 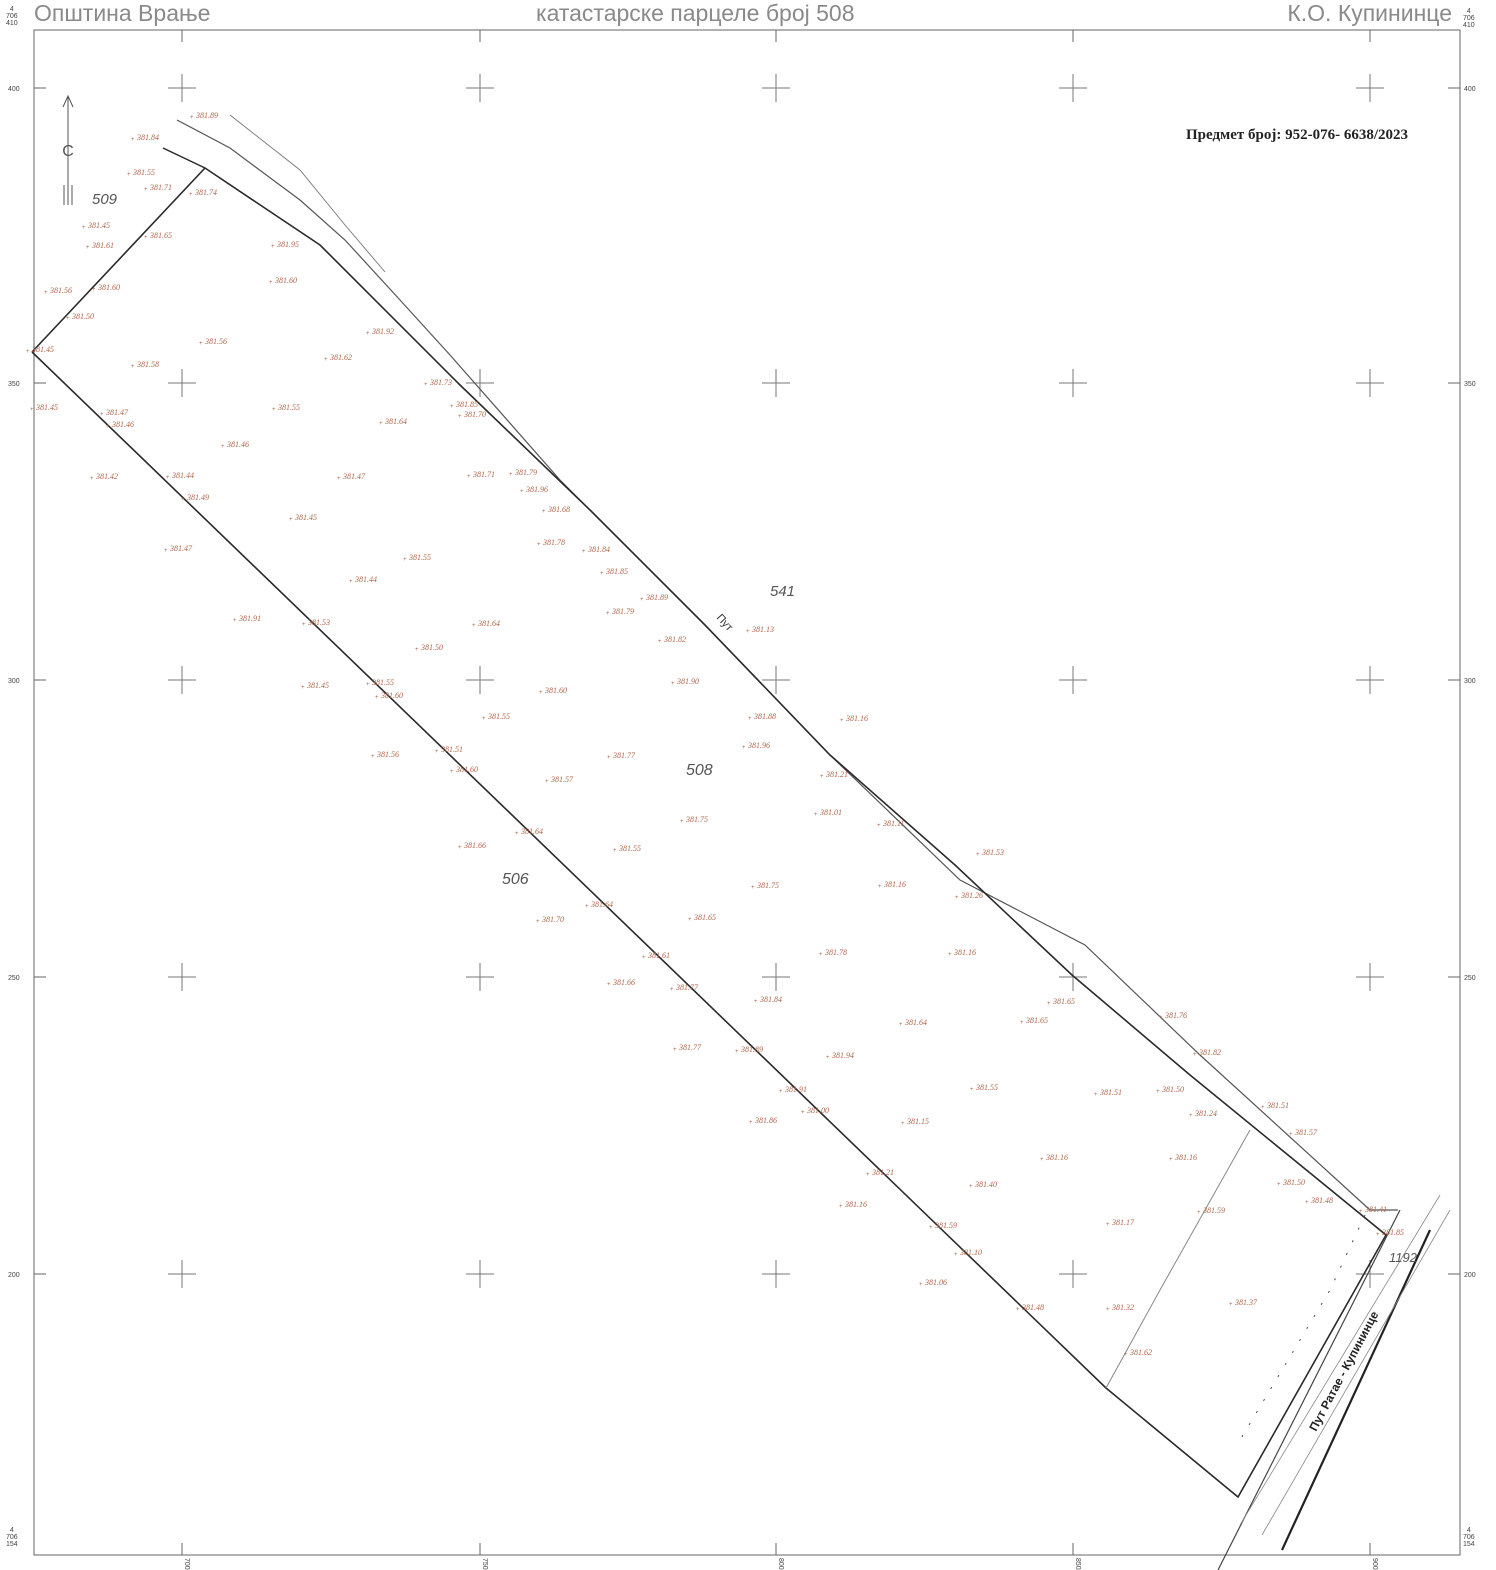 I want to click on elevation-label: 381.84, so click(x=598, y=549).